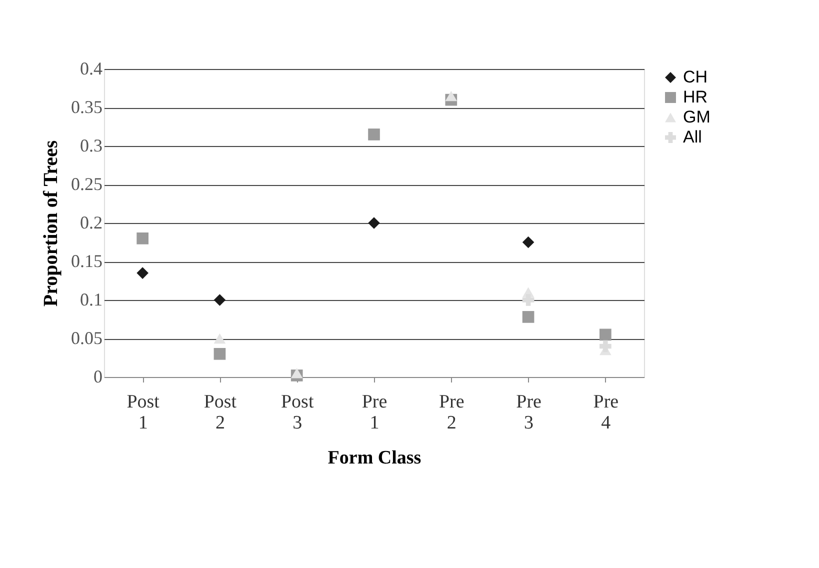  What do you see at coordinates (692, 137) in the screenshot?
I see `legend-label: All` at bounding box center [692, 137].